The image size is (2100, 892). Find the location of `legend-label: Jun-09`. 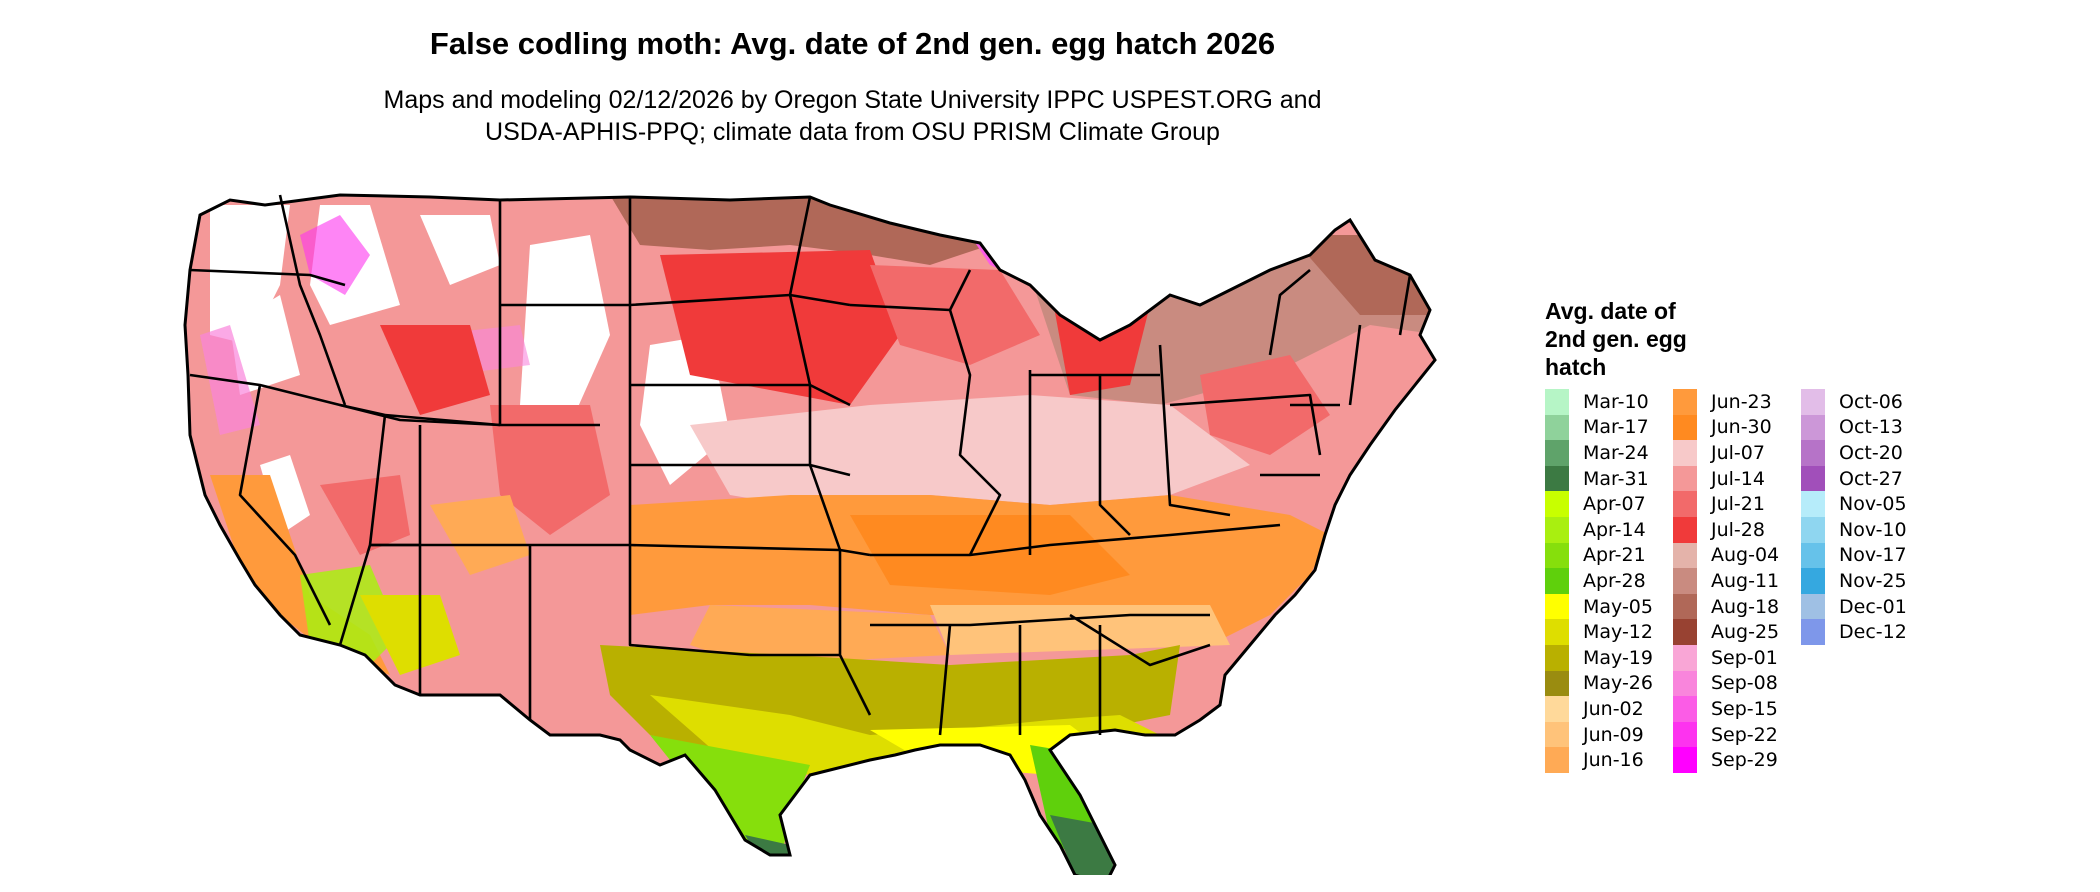

legend-label: Jun-09 is located at coordinates (1613, 734).